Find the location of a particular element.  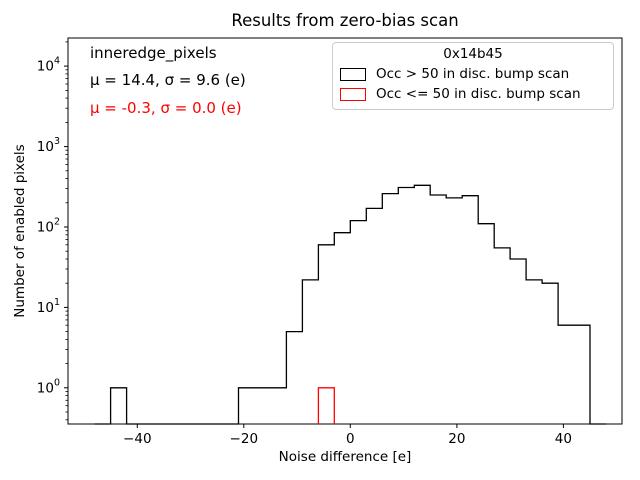

x-tick-label: −40 is located at coordinates (137, 439).